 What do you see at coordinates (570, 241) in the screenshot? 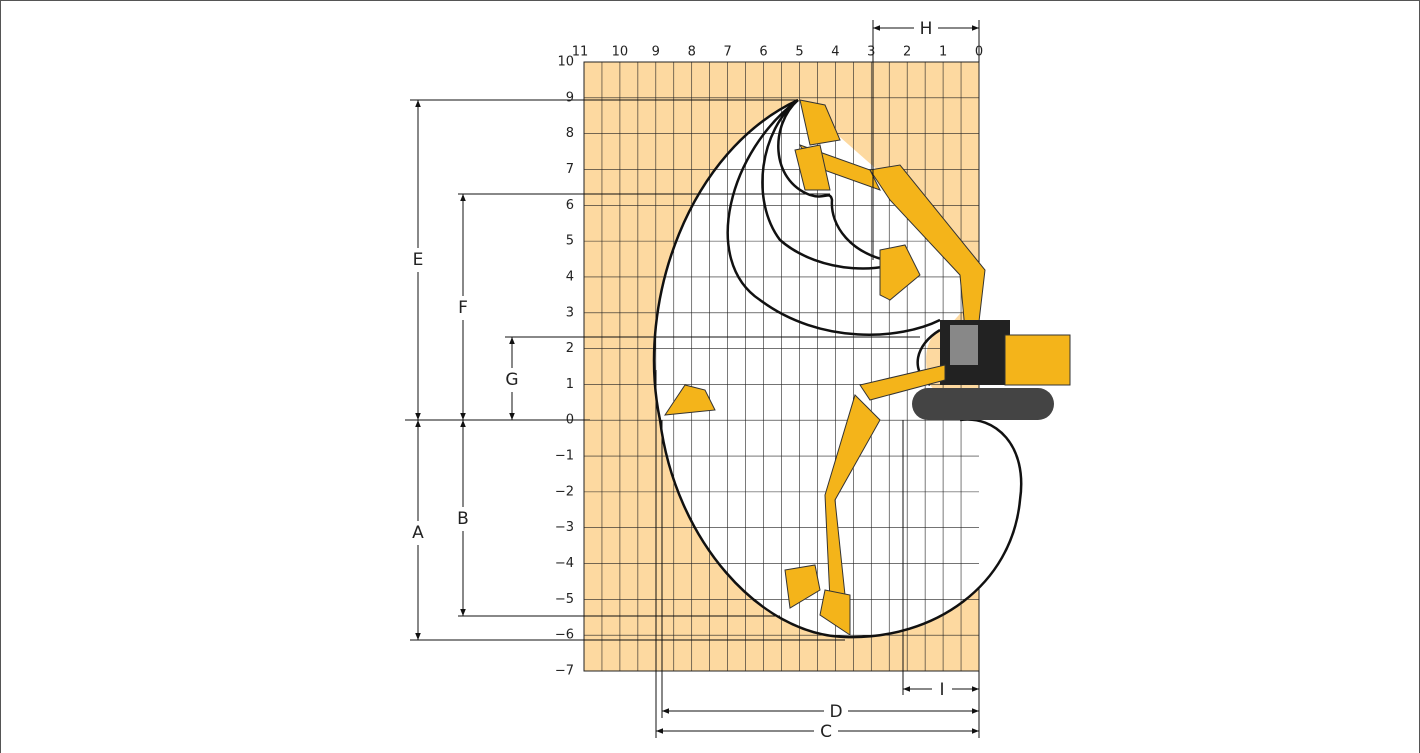
I see `side-scale-label: 5` at bounding box center [570, 241].